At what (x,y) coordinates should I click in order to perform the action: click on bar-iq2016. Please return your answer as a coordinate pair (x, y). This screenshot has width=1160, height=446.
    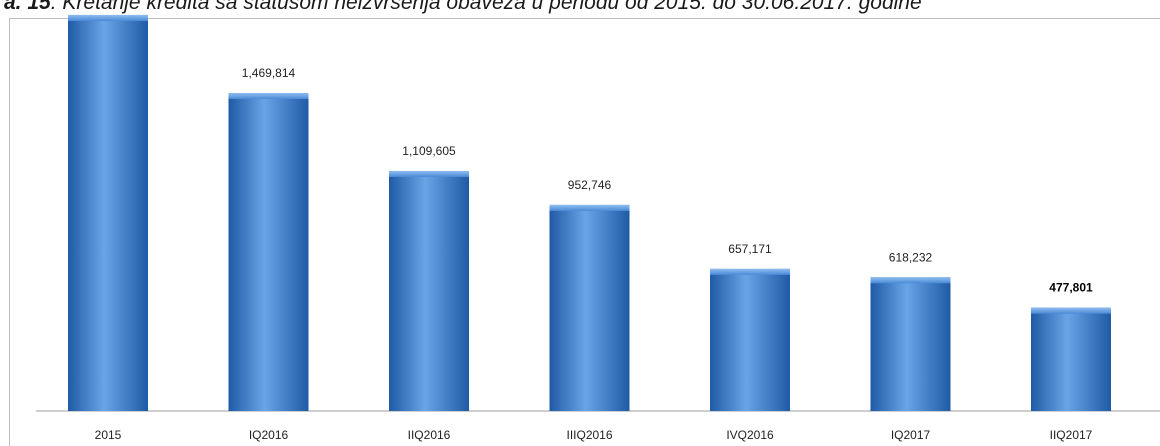
    Looking at the image, I should click on (268, 252).